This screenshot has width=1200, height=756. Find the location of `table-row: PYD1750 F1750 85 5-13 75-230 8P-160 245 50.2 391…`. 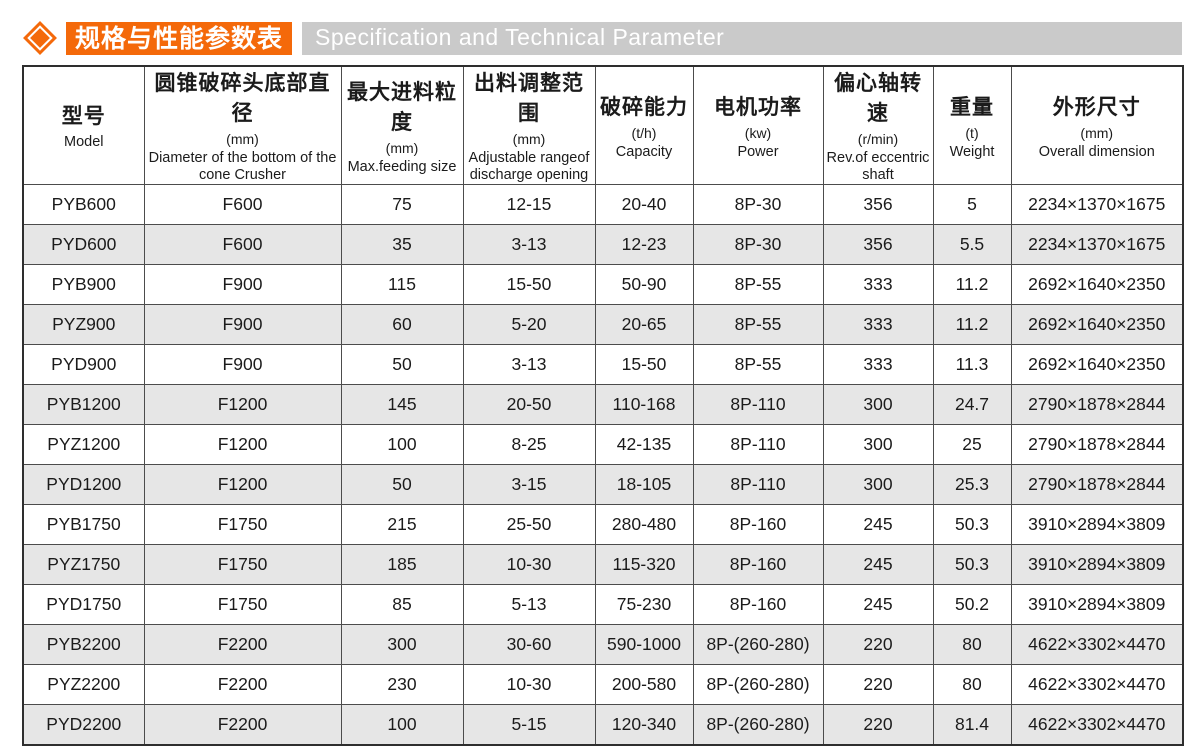

table-row: PYD1750 F1750 85 5-13 75-230 8P-160 245 50.2 391… is located at coordinates (603, 605).